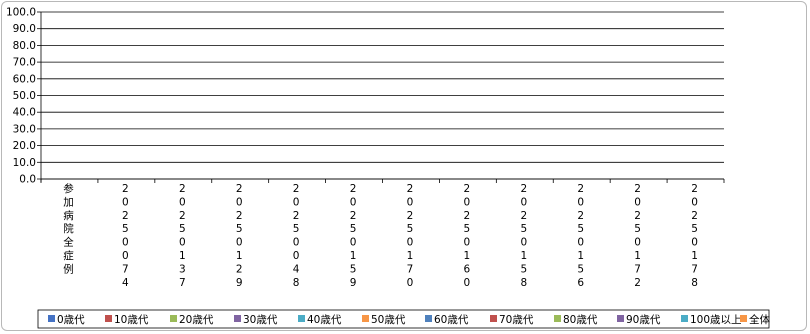 This screenshot has width=810, height=334. I want to click on y-tick-label: 30.0, so click(24, 129).